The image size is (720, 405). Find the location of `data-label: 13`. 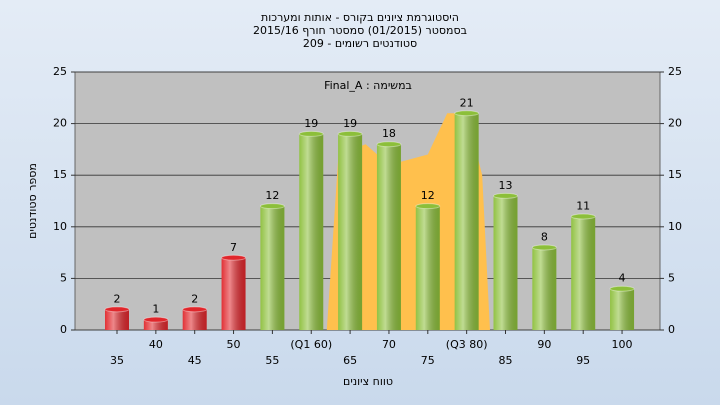

data-label: 13 is located at coordinates (506, 185).